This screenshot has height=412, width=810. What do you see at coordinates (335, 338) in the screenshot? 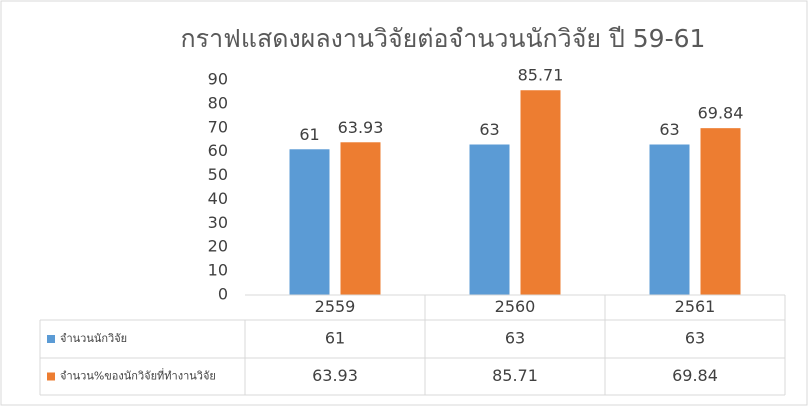
I see `table-value: 61` at bounding box center [335, 338].